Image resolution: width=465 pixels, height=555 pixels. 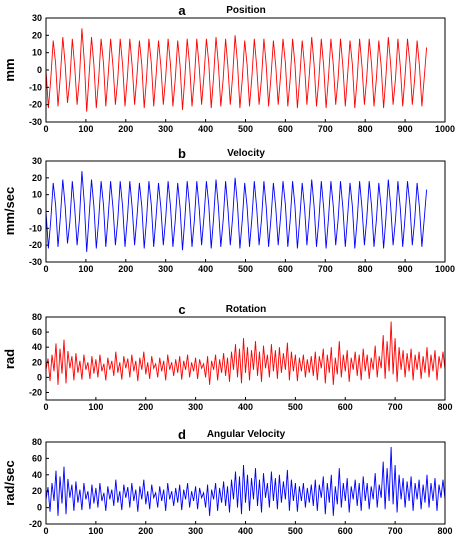 I want to click on panel-letter: d, so click(x=182, y=434).